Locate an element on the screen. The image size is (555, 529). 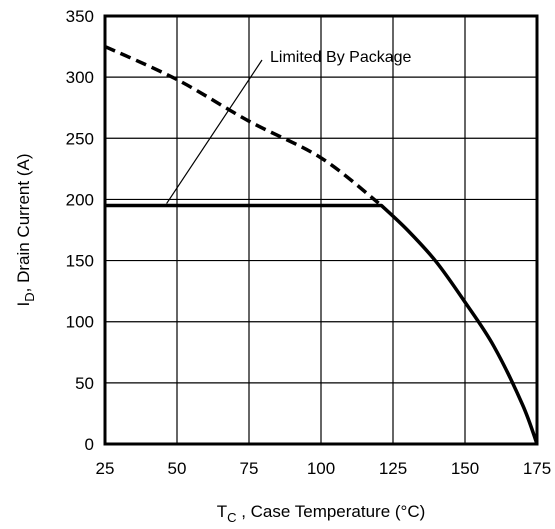
y-axis-title-text: , Drain Current (A) is located at coordinates (23, 223).